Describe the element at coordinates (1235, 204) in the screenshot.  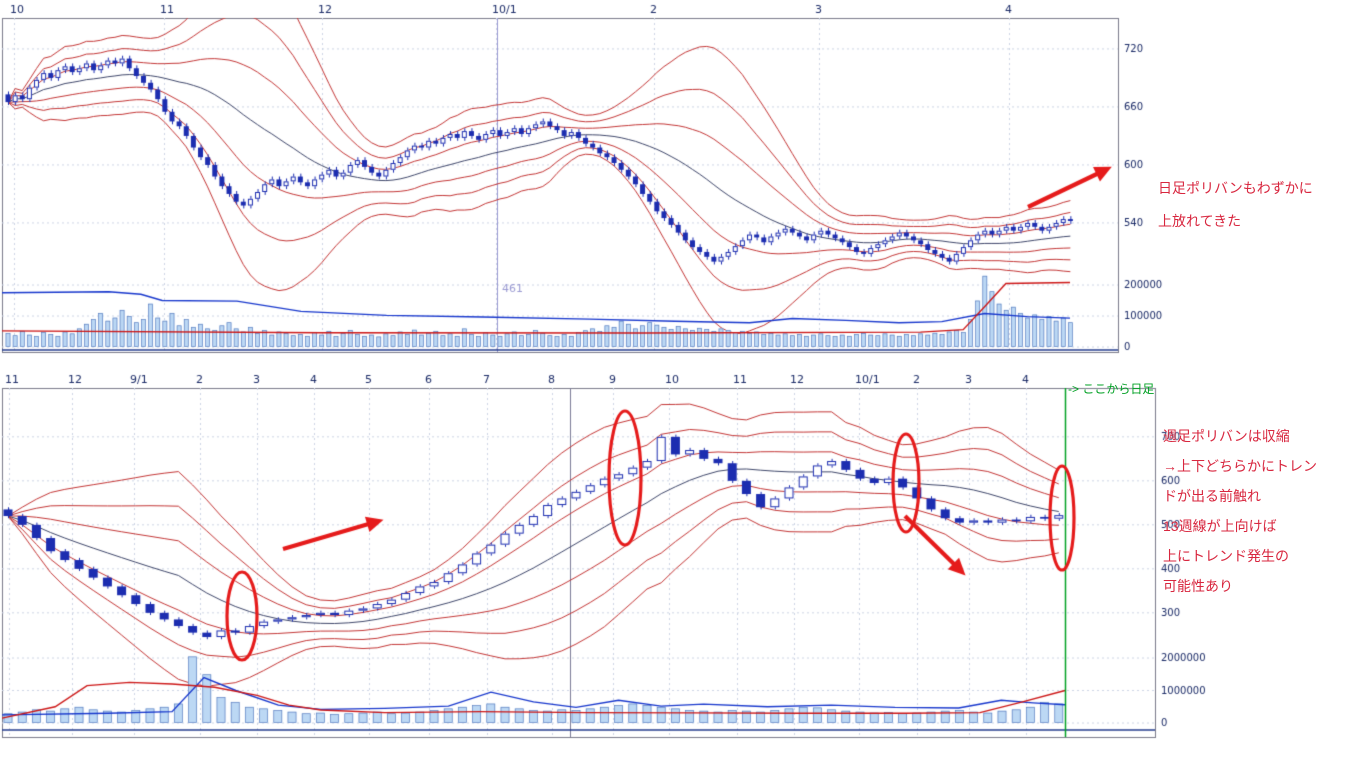
I see `daily-annotation-text: 日足ポリバンもわずかに 上放れてきた` at that location.